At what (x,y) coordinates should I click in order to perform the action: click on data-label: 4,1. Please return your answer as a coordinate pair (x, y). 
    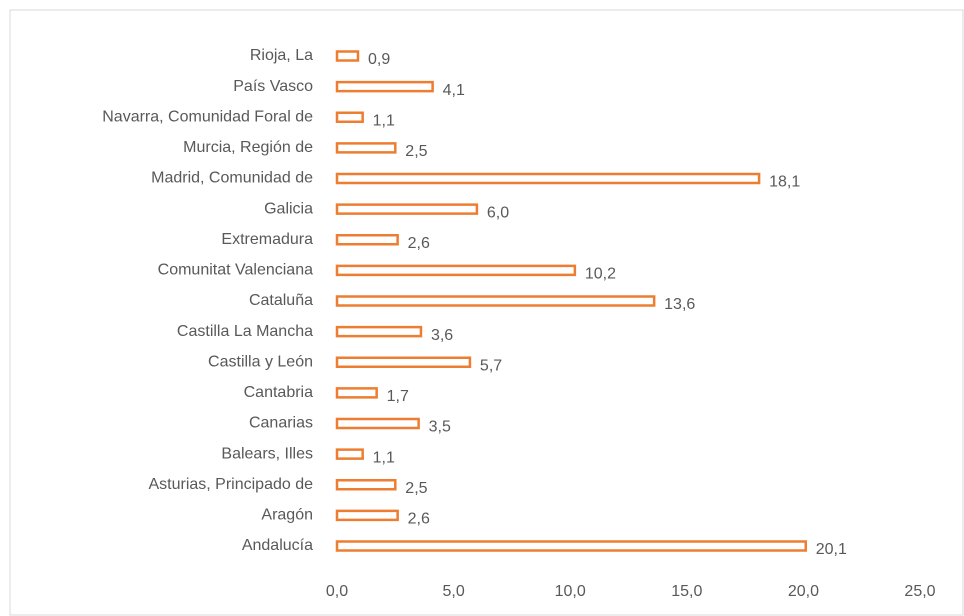
    Looking at the image, I should click on (454, 90).